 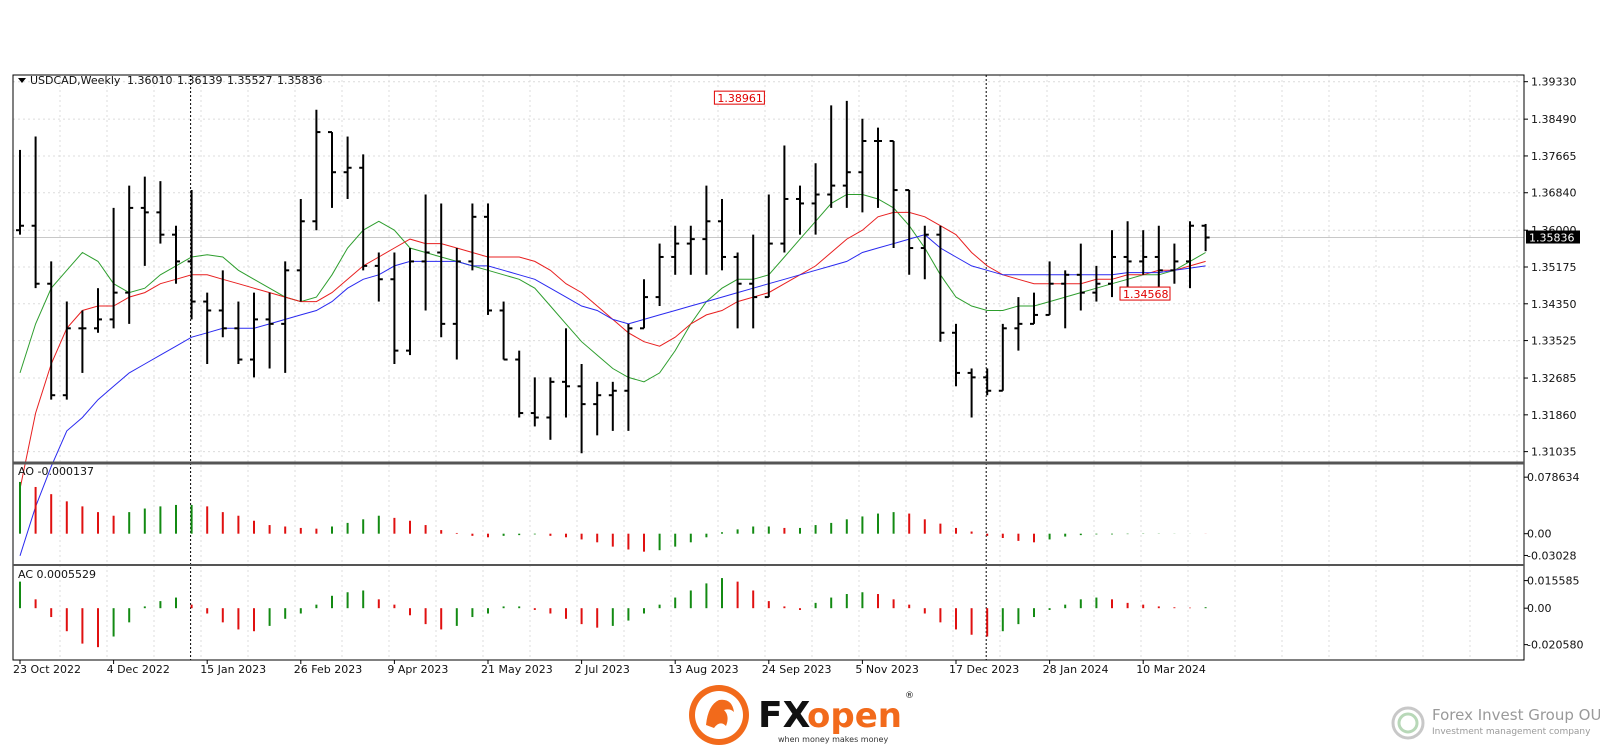 I want to click on price-tick-0: 1.39330, so click(x=1554, y=82).